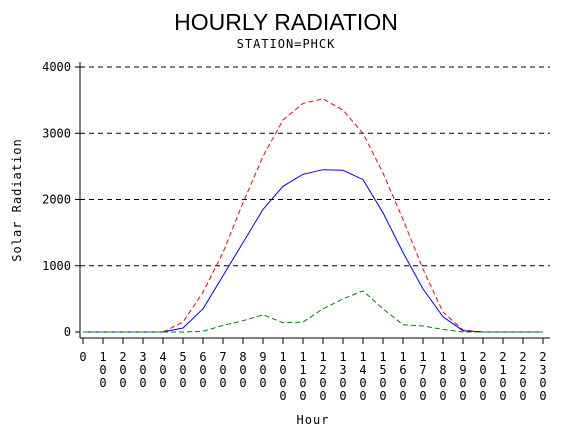 The image size is (570, 430). Describe the element at coordinates (56, 266) in the screenshot. I see `y-tick-label: 1000` at that location.